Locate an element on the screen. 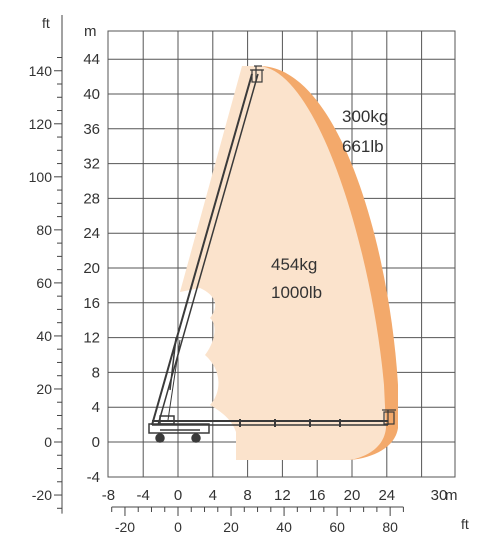 This screenshot has height=555, width=500. feet-horizontal-axis: -20 0 20 40 60 80 is located at coordinates (257, 520).